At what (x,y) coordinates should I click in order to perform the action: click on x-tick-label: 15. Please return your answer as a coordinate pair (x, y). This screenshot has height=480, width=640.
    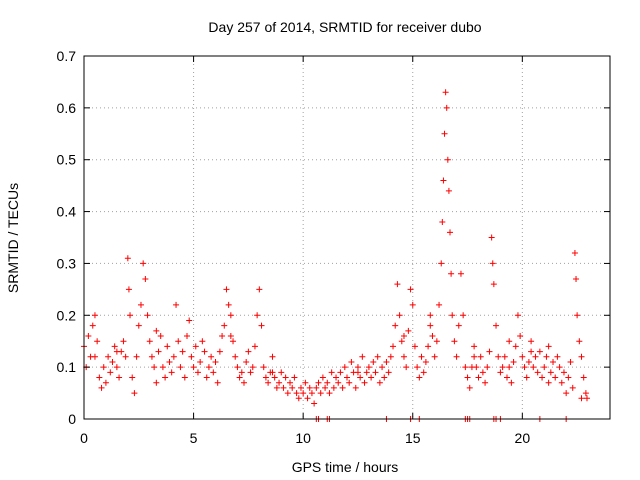
    Looking at the image, I should click on (413, 438).